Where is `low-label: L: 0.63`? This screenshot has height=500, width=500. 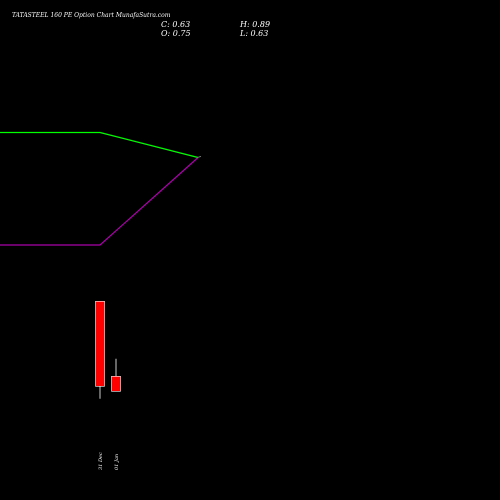 low-label: L: 0.63 is located at coordinates (253, 33).